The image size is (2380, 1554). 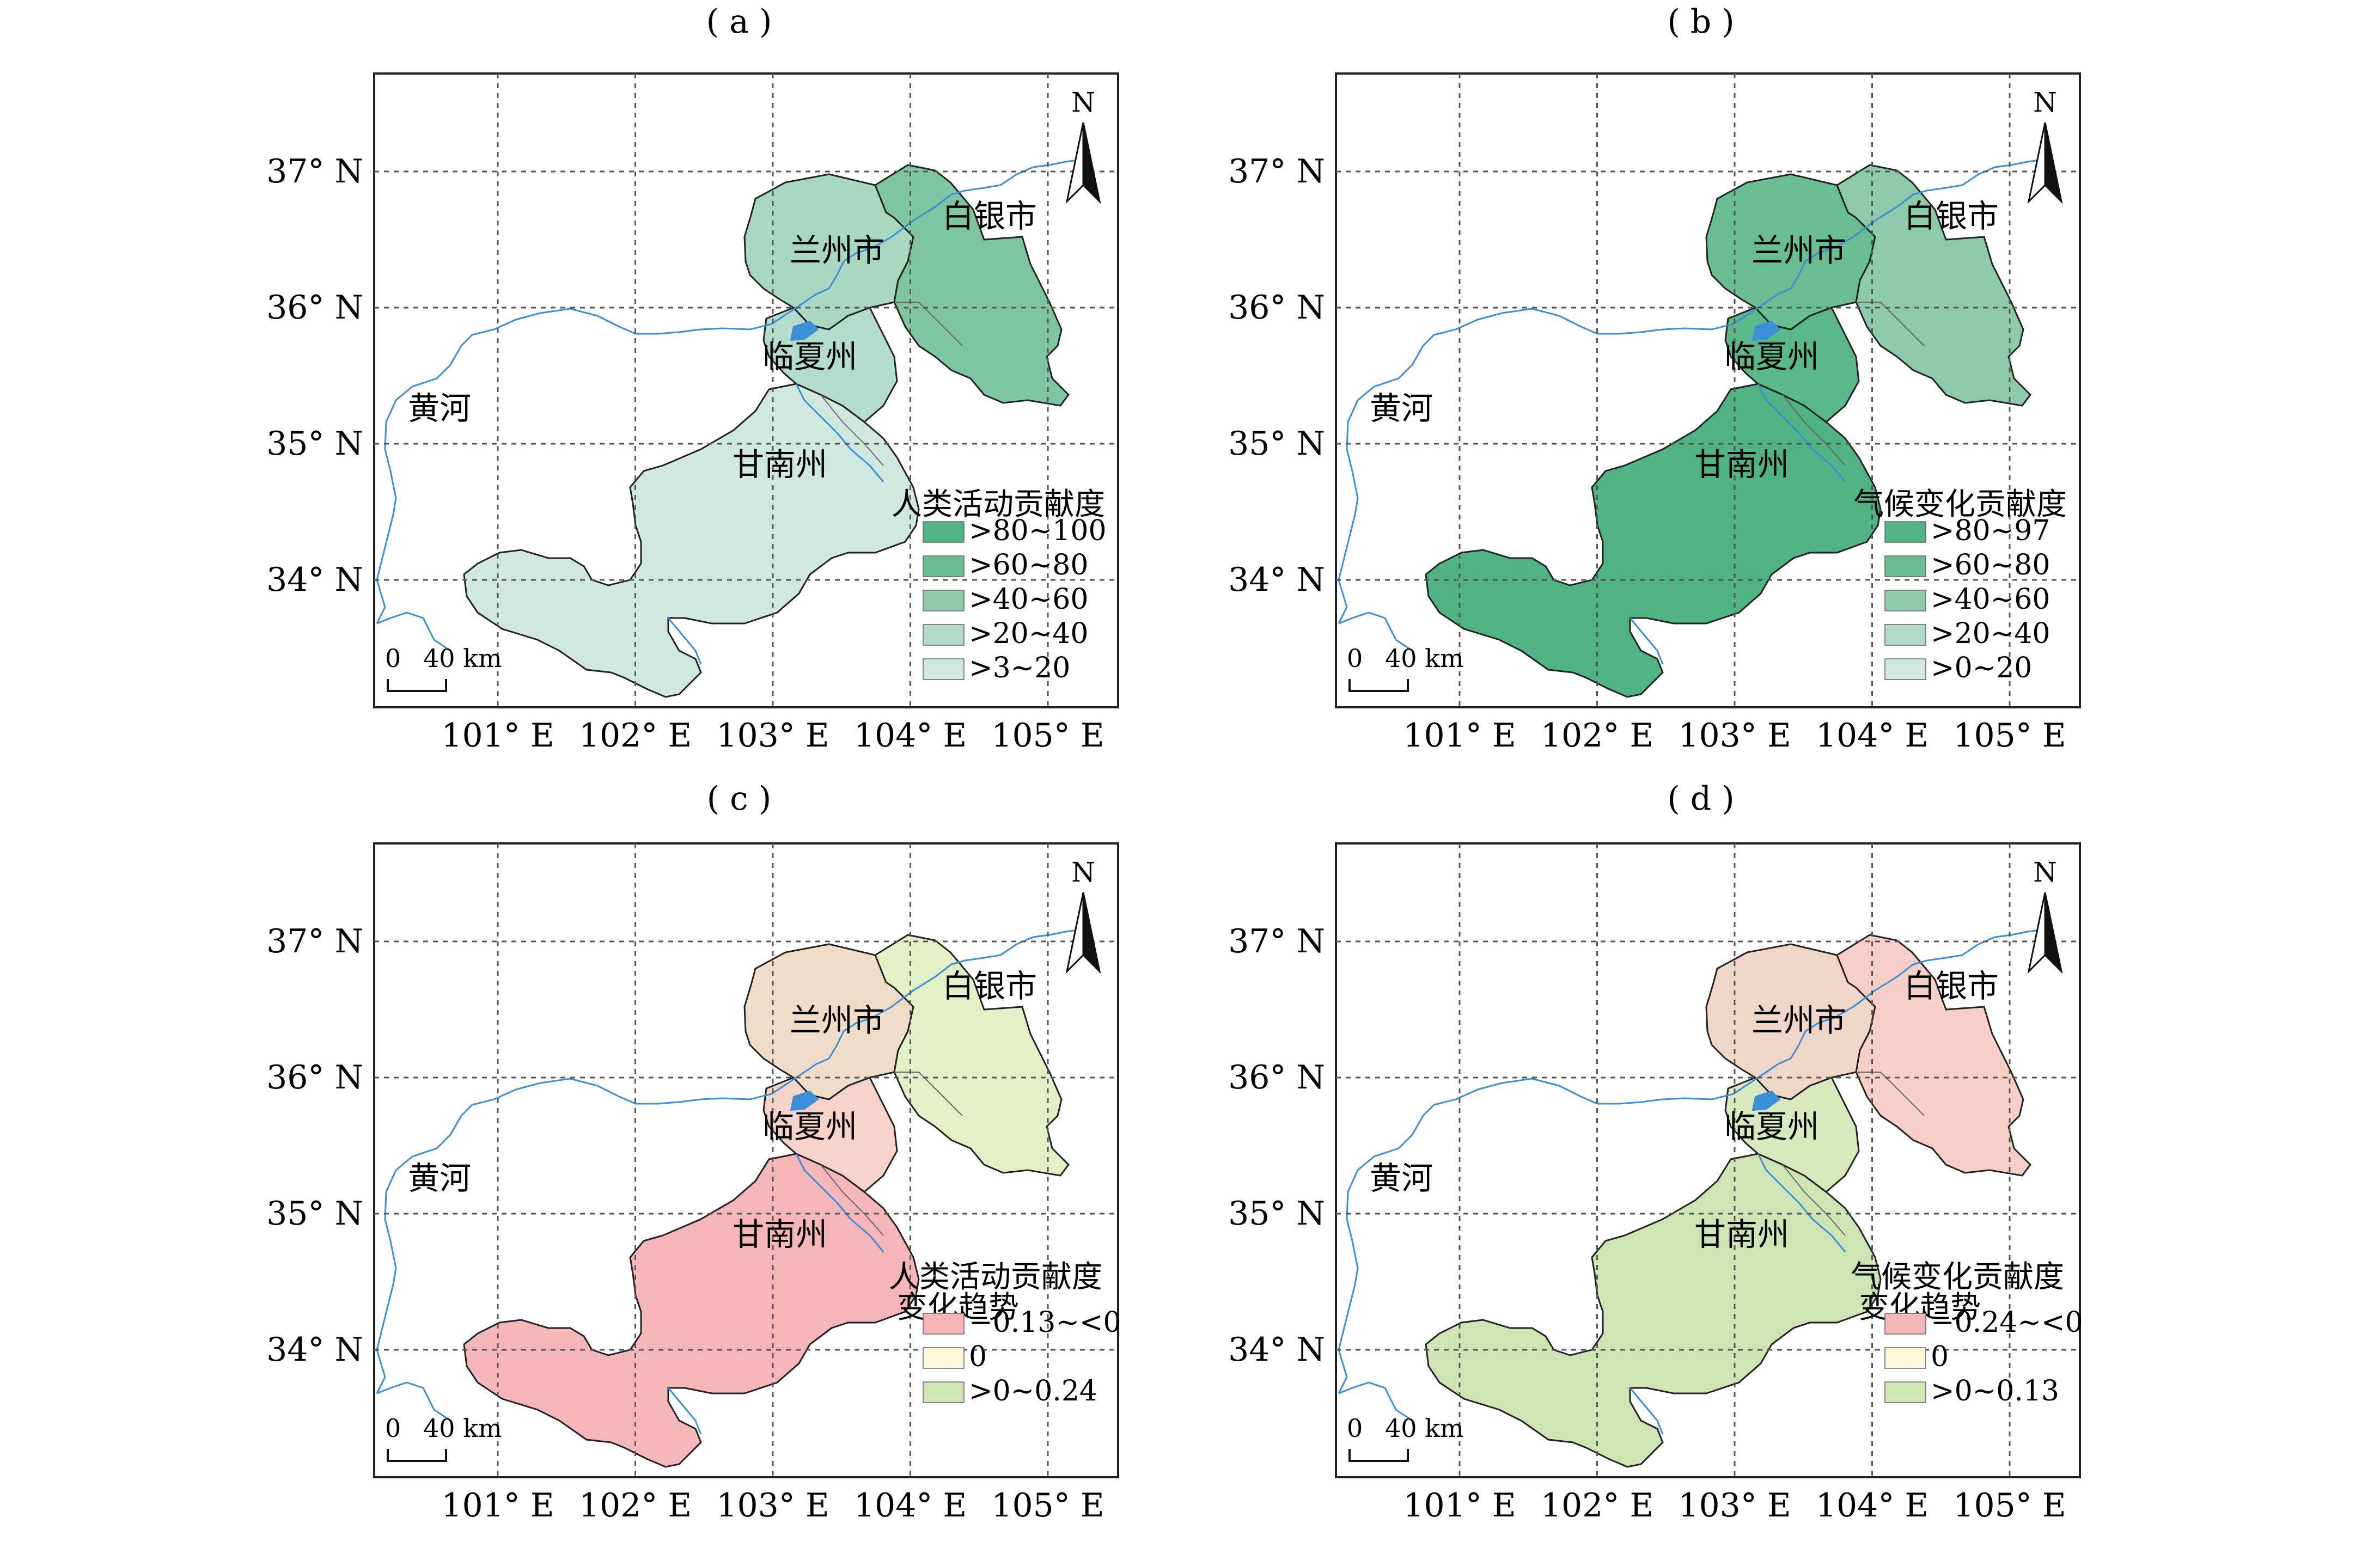 What do you see at coordinates (1033, 1391) in the screenshot?
I see `legend-label: >0~0.24` at bounding box center [1033, 1391].